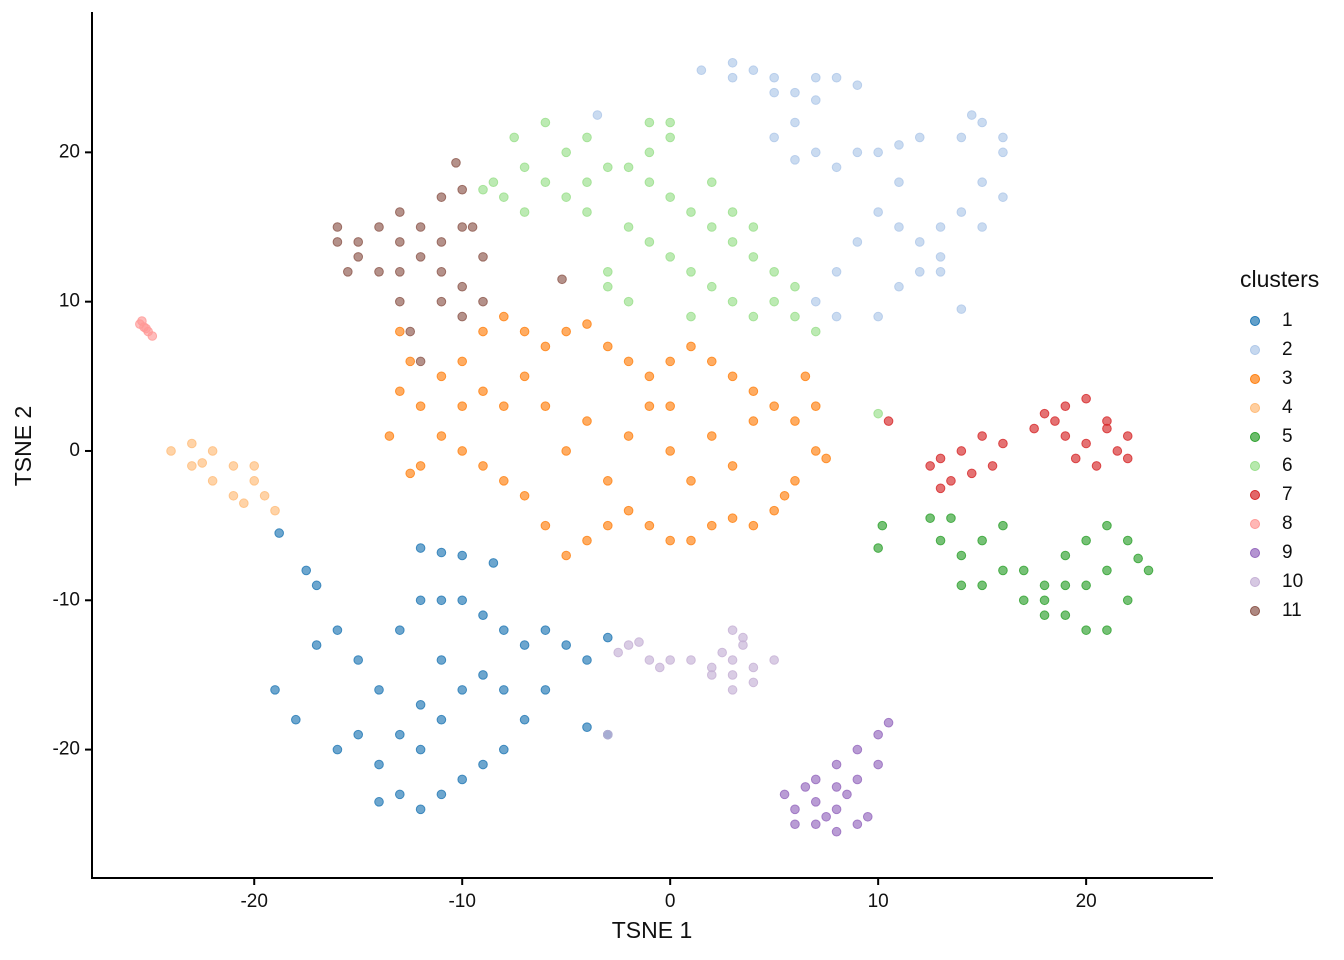 The image size is (1344, 960). I want to click on y-tick-label: -20, so click(66, 749).